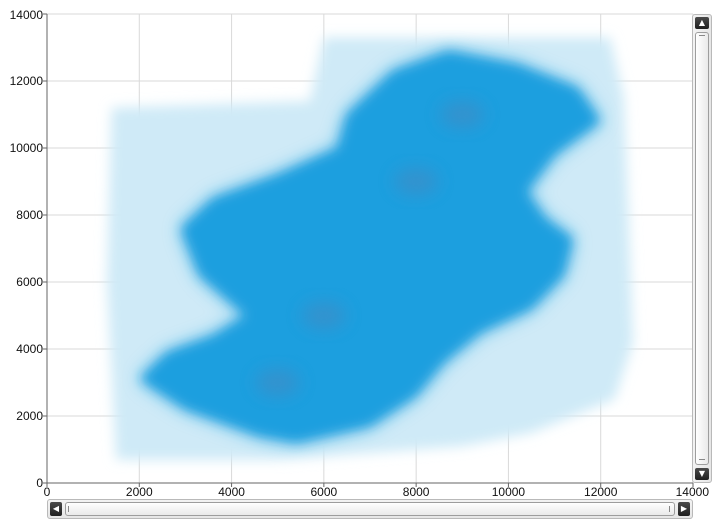 This screenshot has height=526, width=717. I want to click on y-tick-label: 6000, so click(29, 282).